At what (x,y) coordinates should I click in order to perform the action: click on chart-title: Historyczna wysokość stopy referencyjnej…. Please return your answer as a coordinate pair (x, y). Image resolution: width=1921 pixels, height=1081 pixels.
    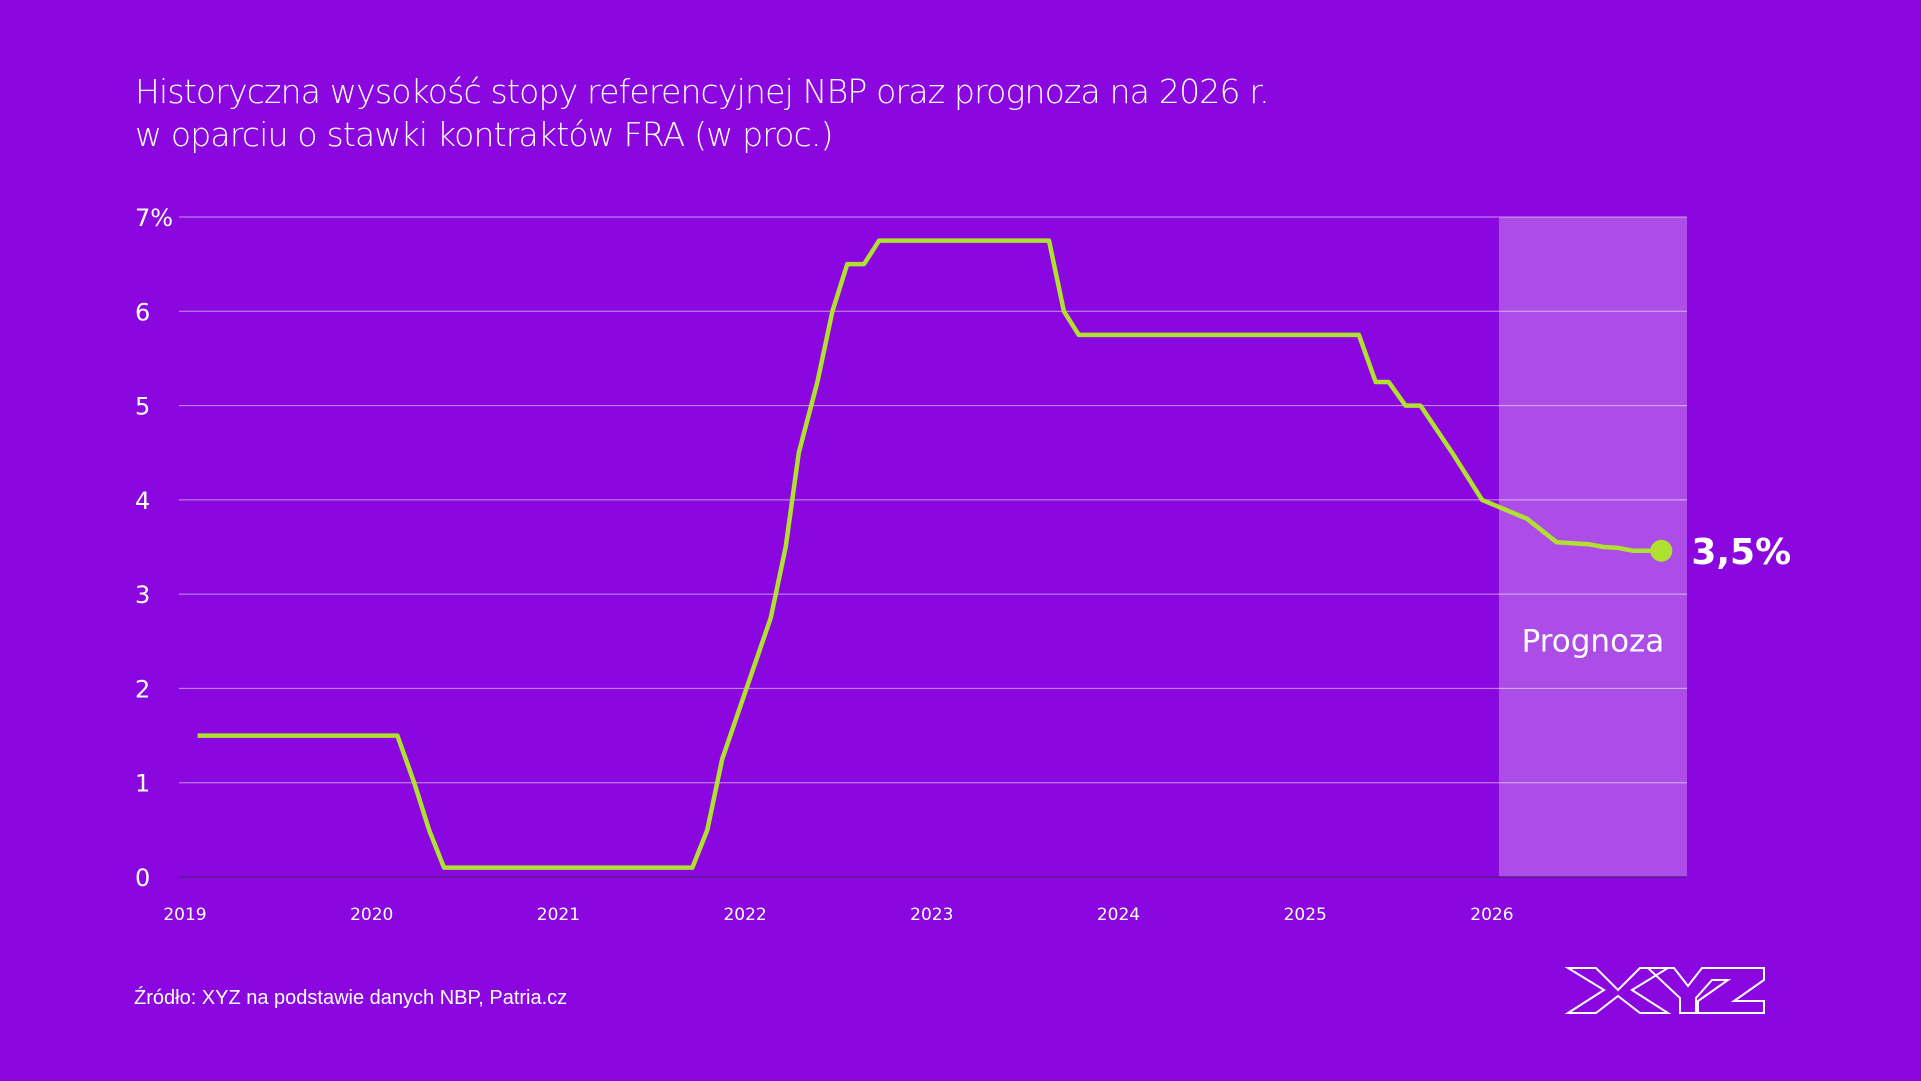
    Looking at the image, I should click on (702, 113).